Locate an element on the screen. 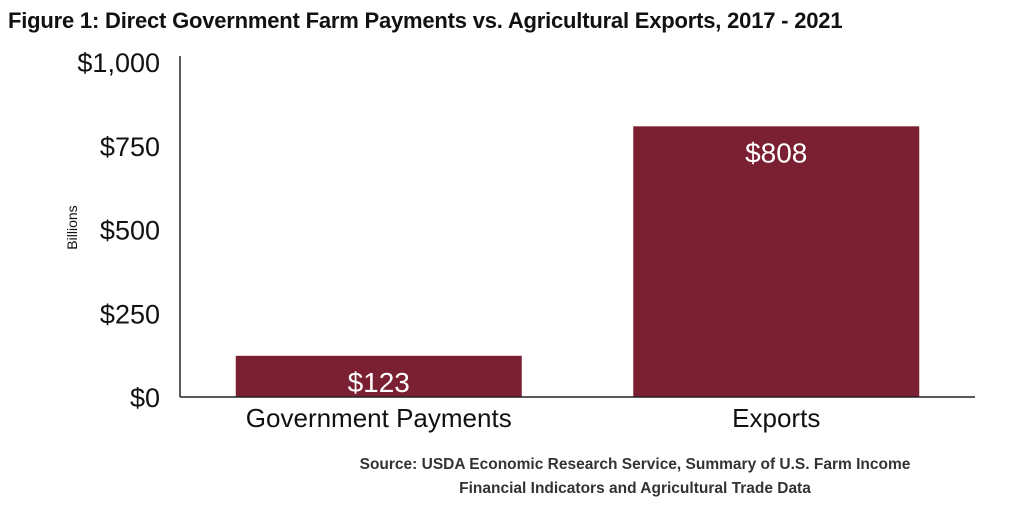 This screenshot has width=1035, height=507. y-tick-label: $0 is located at coordinates (145, 398).